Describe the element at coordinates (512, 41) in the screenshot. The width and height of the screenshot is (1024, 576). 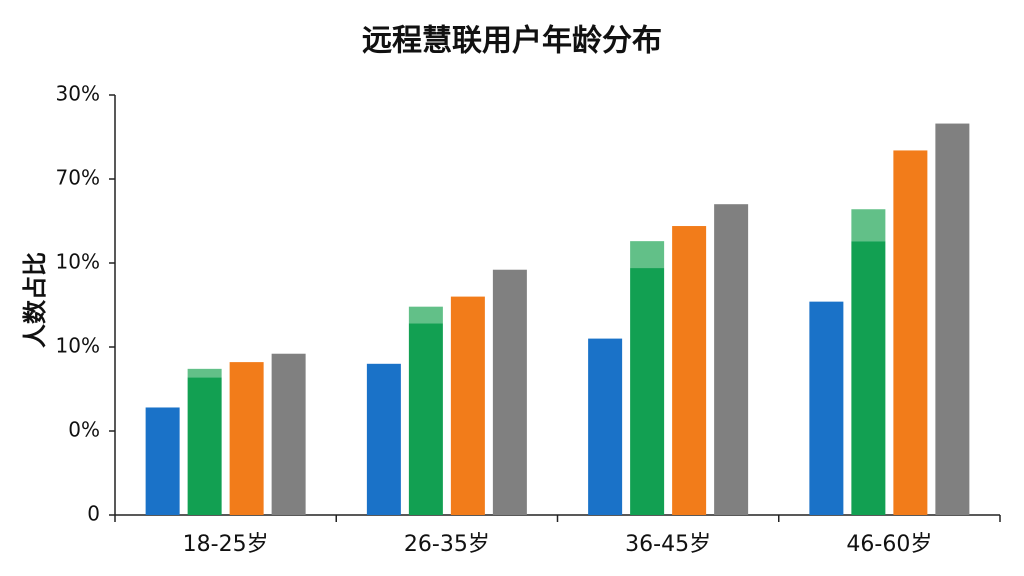
I see `chart-title: 远程慧联用户年龄分布` at that location.